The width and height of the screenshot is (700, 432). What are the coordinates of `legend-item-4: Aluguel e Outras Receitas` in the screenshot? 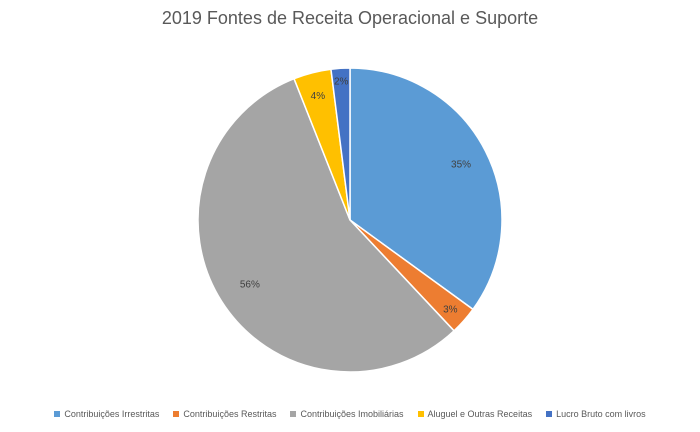 It's located at (475, 414).